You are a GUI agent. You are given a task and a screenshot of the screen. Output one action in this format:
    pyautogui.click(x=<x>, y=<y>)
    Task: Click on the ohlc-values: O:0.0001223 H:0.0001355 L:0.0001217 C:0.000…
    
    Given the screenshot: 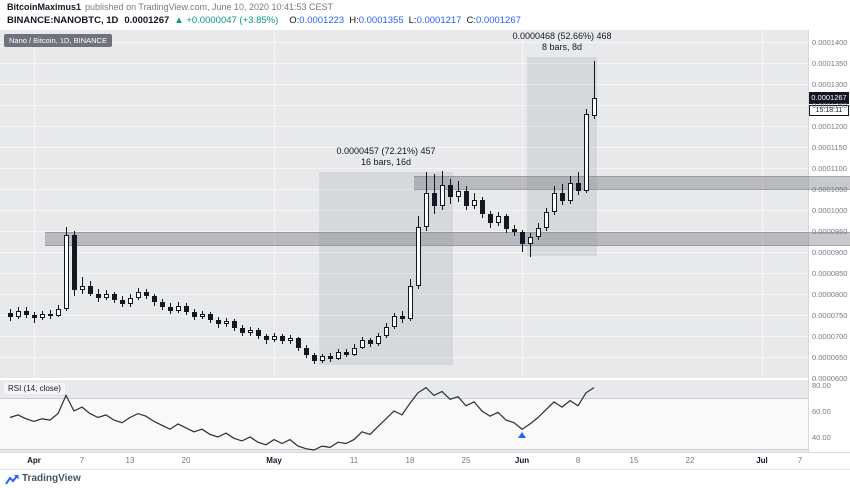 What is the action you would take?
    pyautogui.click(x=402, y=20)
    